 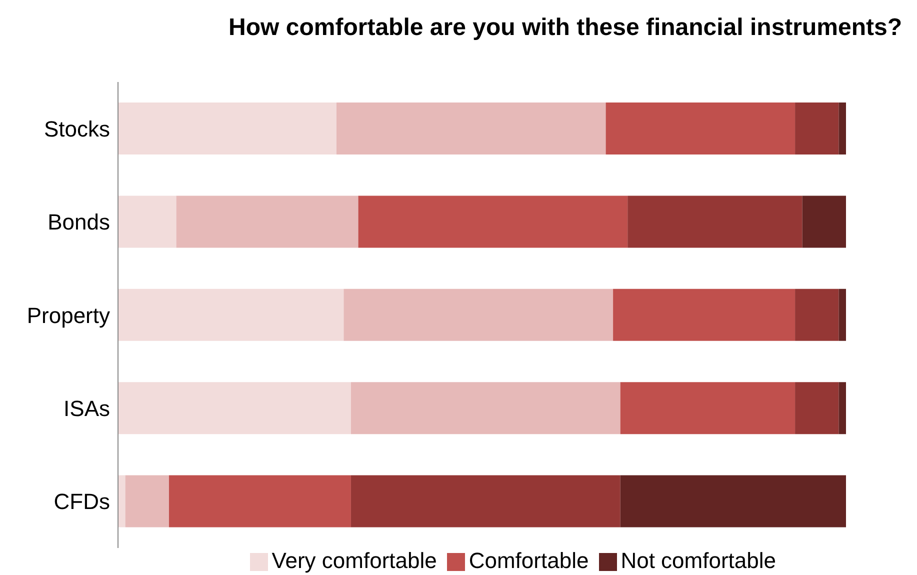 I want to click on chart-title: How comfortable are you with these financial instruments?, so click(x=565, y=28).